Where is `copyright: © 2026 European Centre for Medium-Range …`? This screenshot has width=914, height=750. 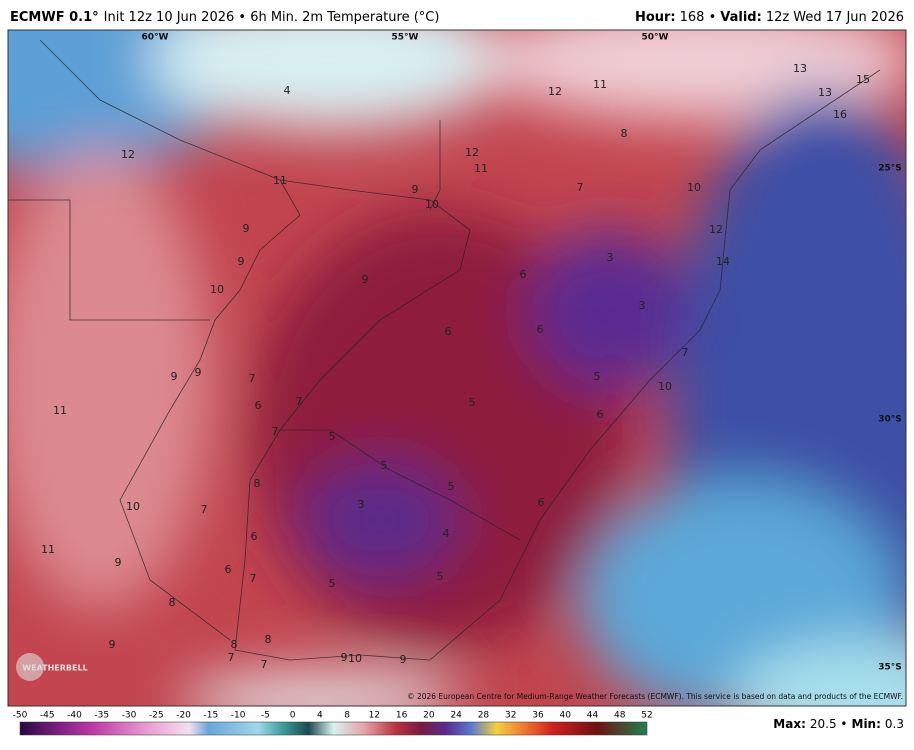 copyright: © 2026 European Centre for Medium-Range … is located at coordinates (655, 696).